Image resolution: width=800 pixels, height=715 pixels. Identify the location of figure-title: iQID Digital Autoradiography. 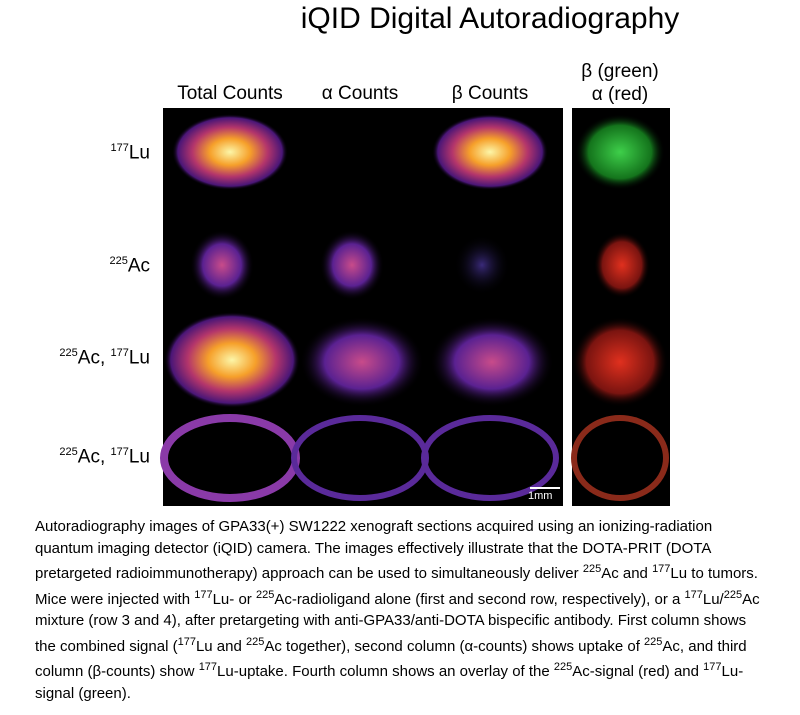
(490, 18).